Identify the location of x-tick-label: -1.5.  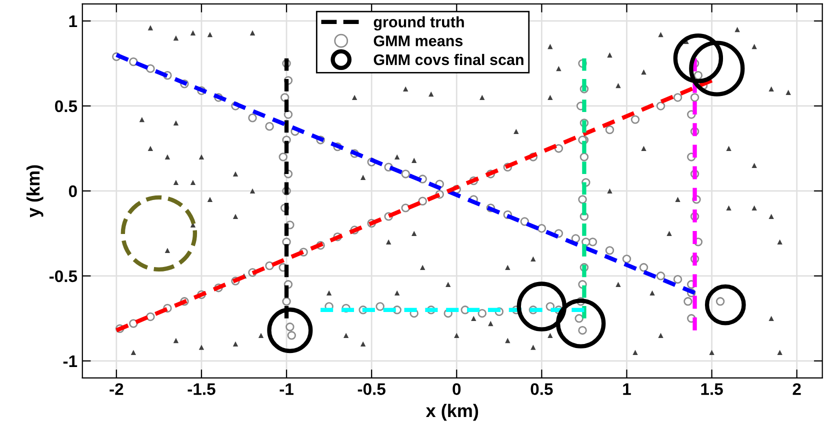
(202, 389).